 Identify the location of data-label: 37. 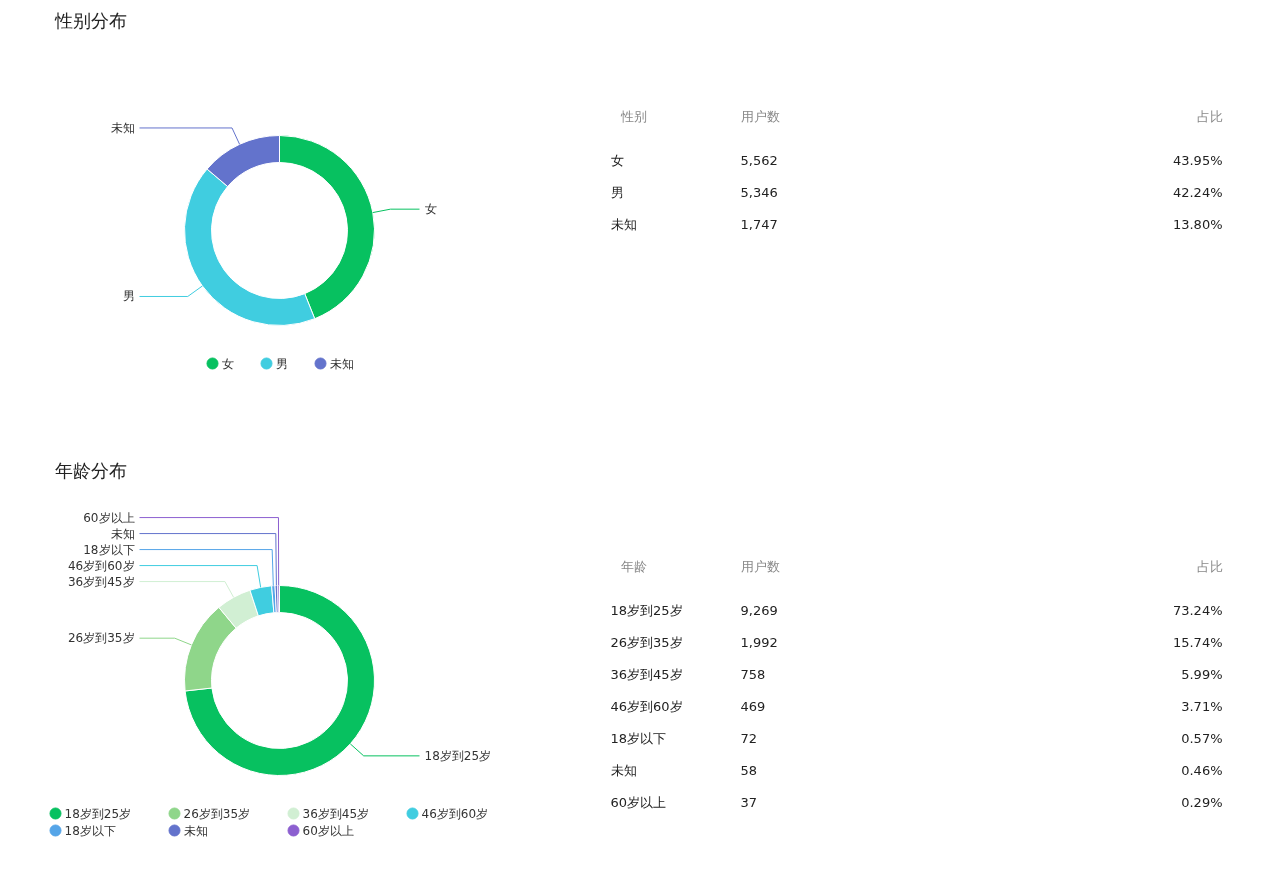
(749, 802).